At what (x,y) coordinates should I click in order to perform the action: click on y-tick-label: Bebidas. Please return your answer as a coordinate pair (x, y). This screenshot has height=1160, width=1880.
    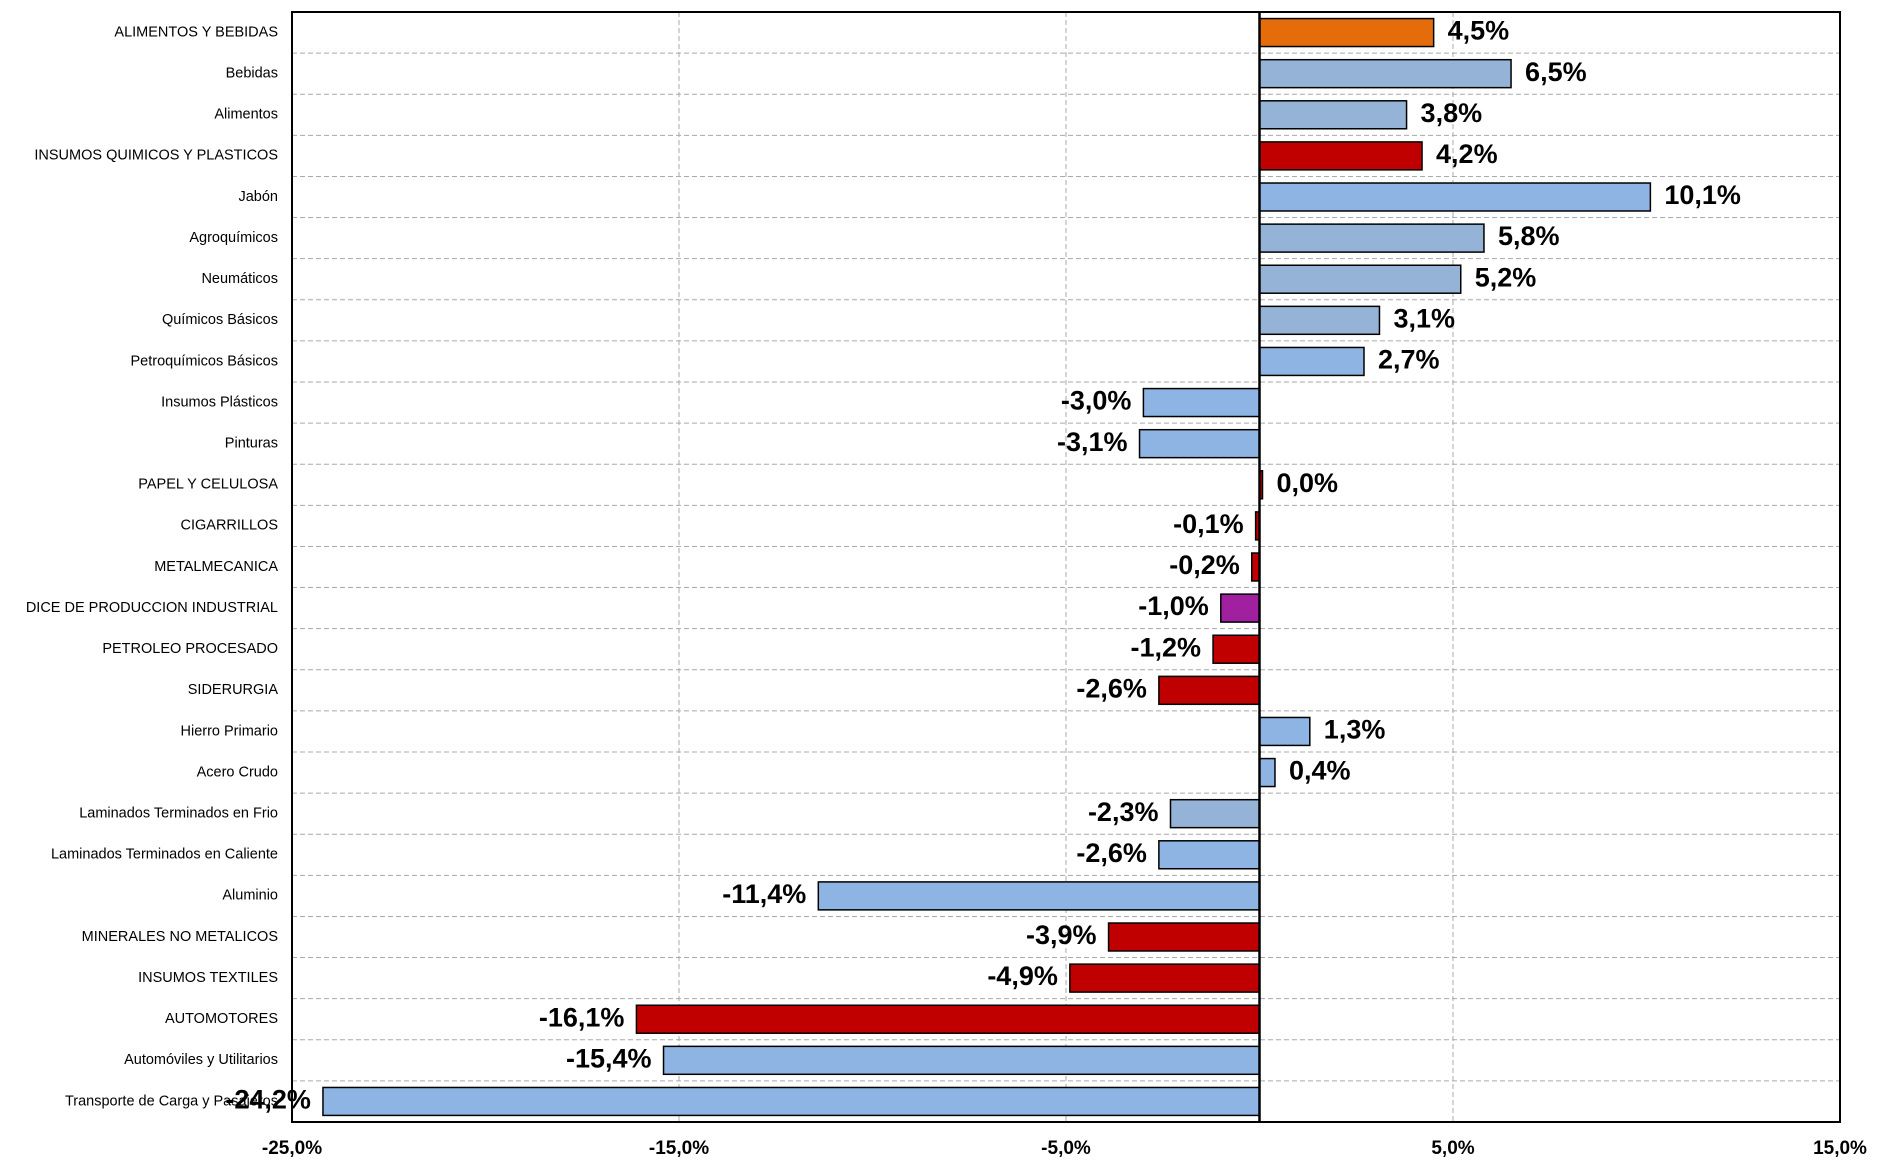
    Looking at the image, I should click on (252, 73).